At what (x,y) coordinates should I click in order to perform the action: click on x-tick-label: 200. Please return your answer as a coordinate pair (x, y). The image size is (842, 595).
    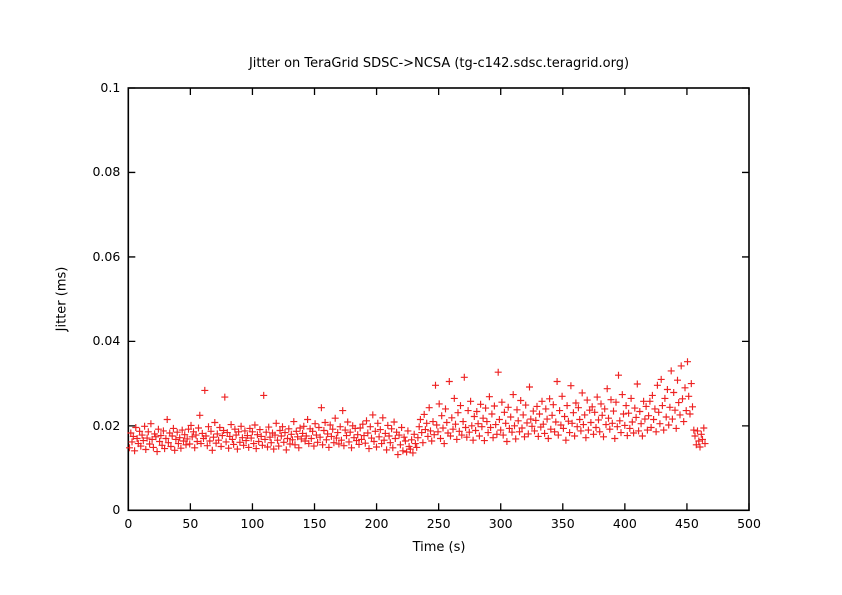
    Looking at the image, I should click on (376, 524).